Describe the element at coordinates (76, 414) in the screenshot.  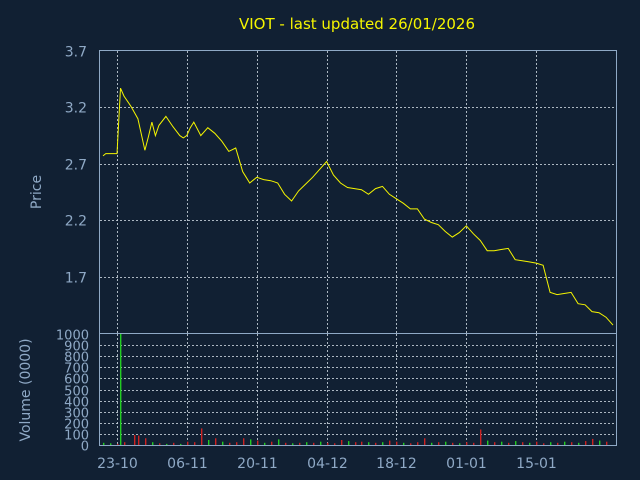
I see `volume-tick-label: 300` at that location.